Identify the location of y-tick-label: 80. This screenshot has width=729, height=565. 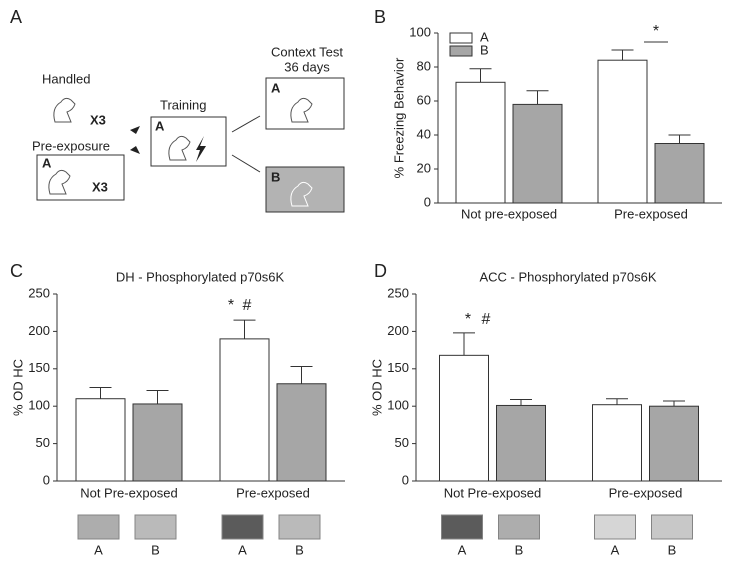
(424, 65).